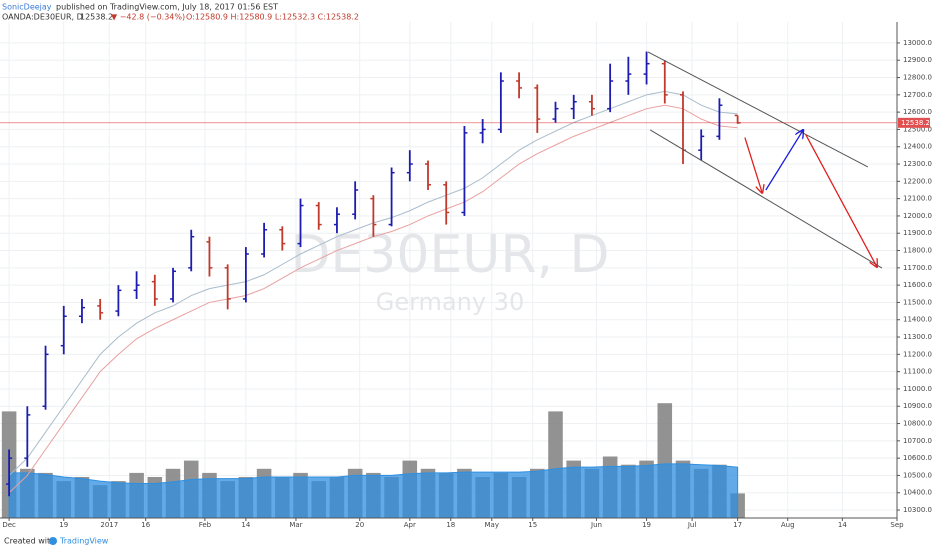  I want to click on y-tick-label: 12500.0, so click(917, 129).